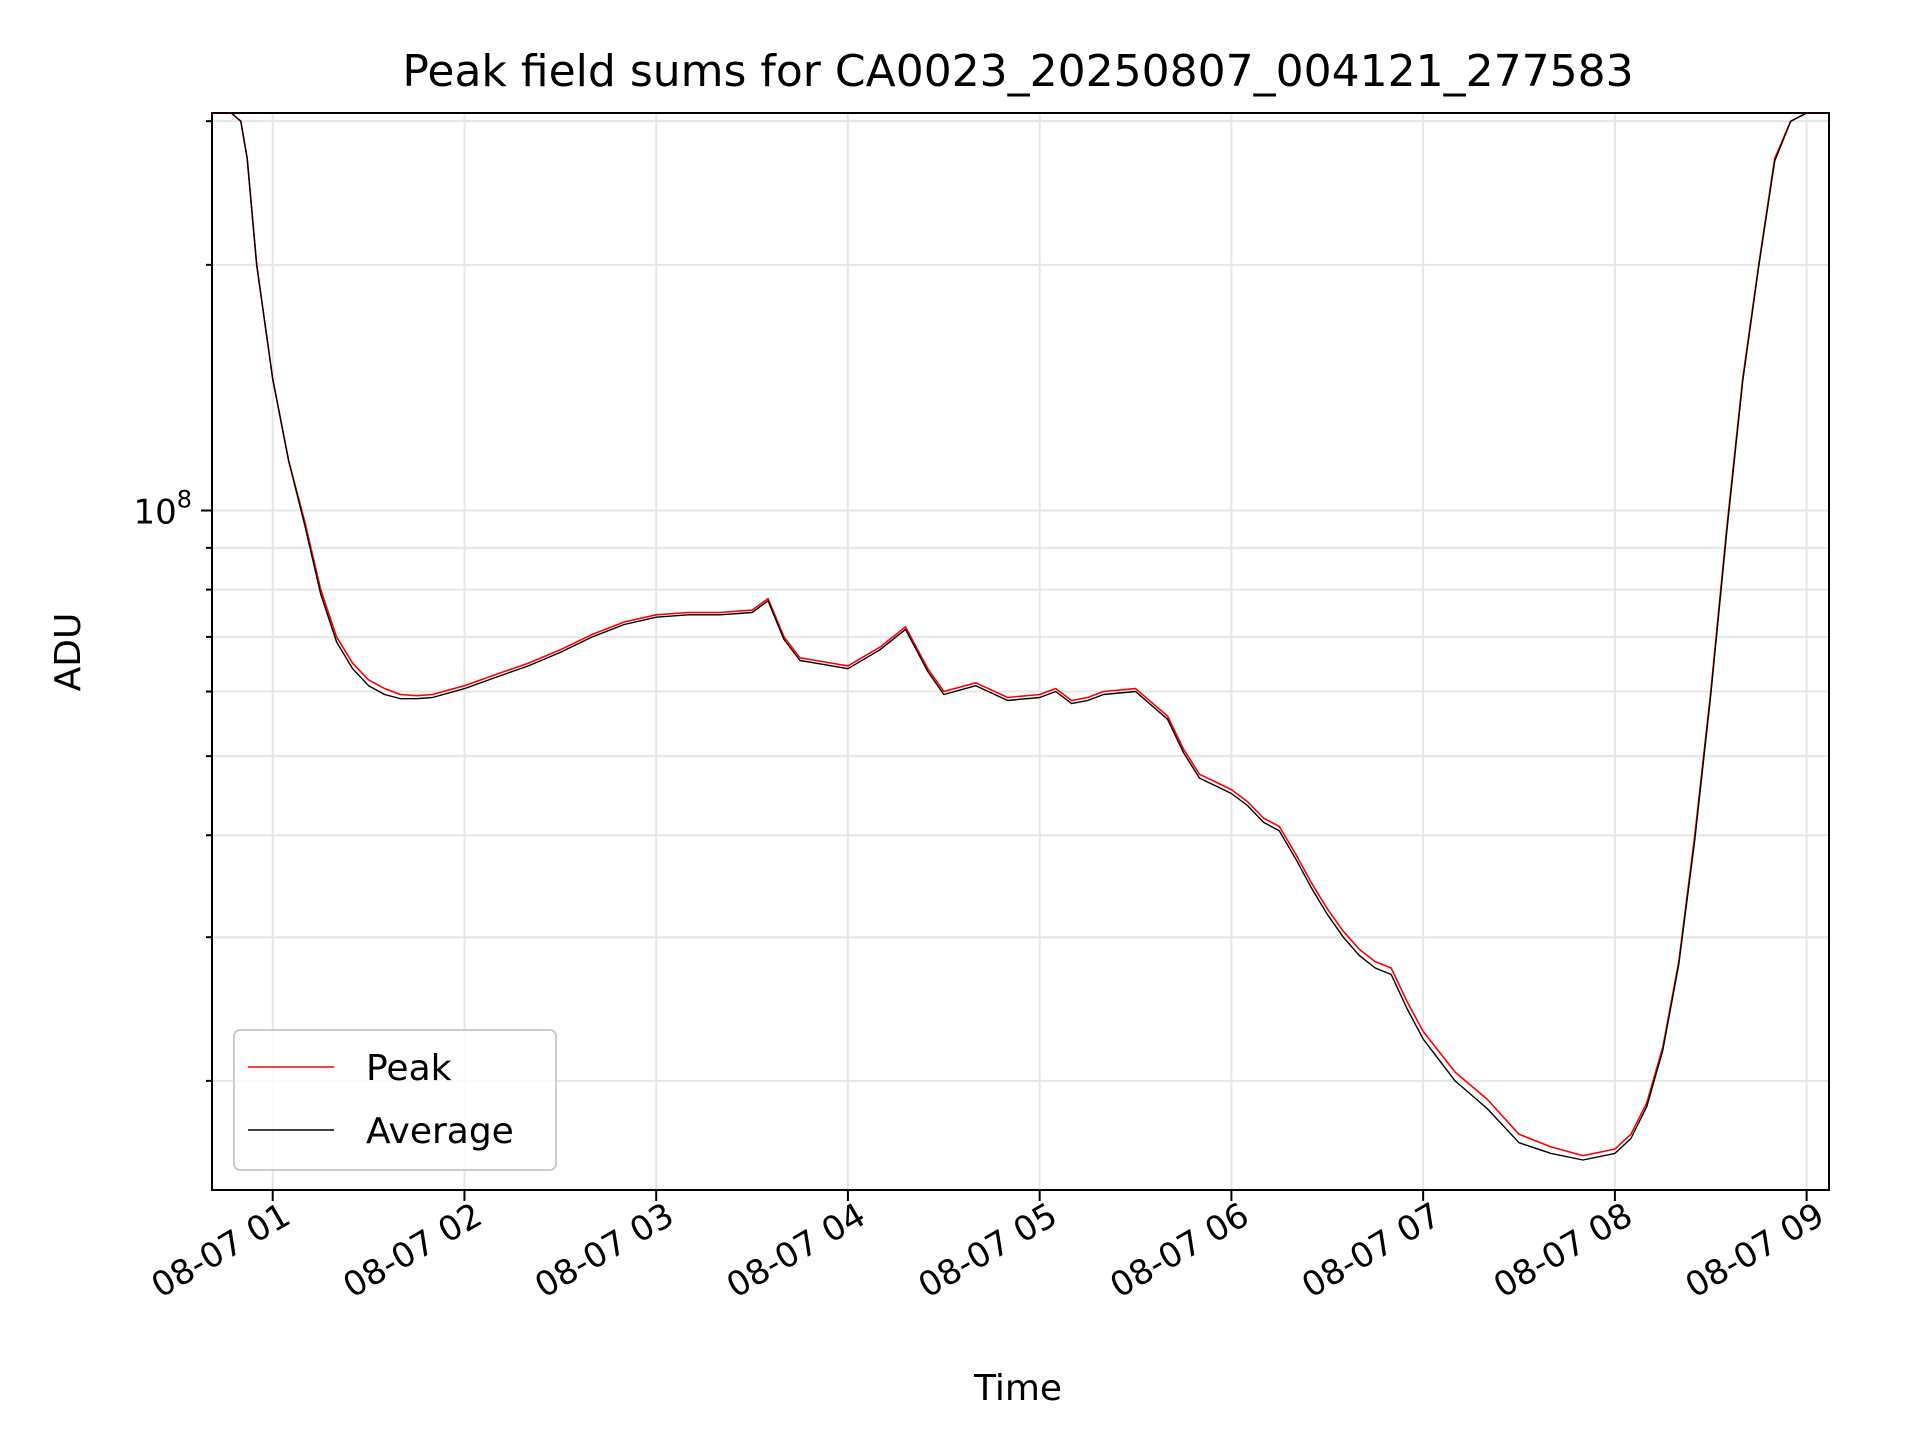 The image size is (1920, 1440). I want to click on legend-box, so click(395, 1100).